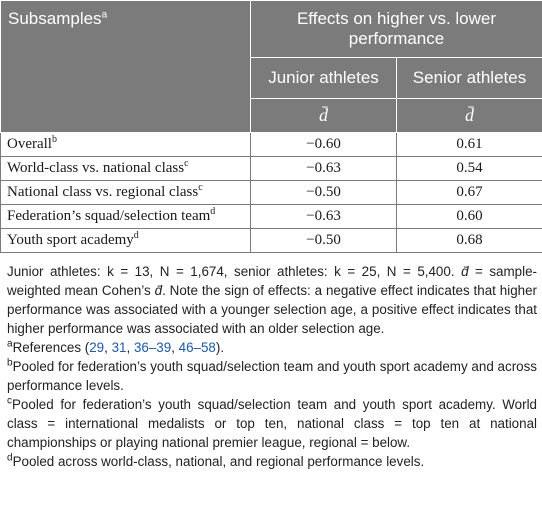 This screenshot has width=542, height=510. I want to click on reference-link: 31, so click(119, 347).